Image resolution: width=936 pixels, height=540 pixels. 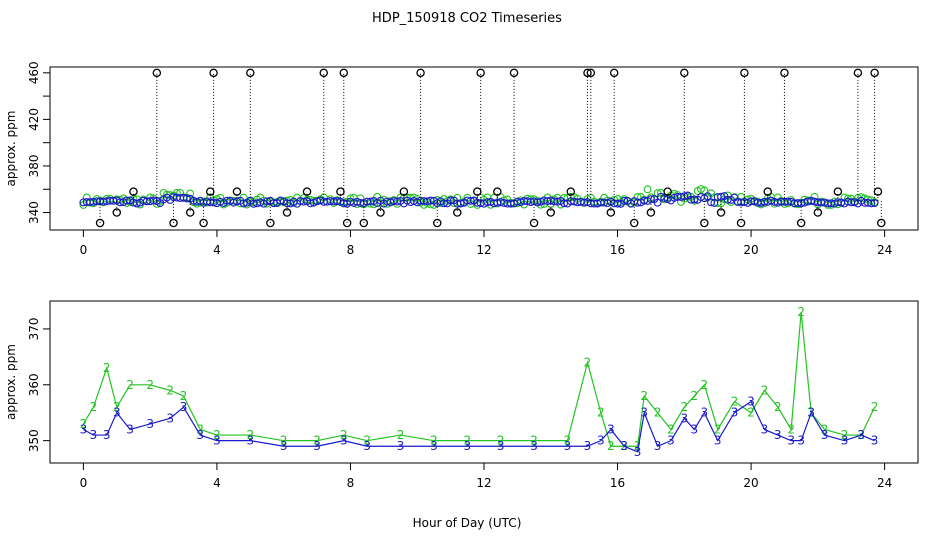 What do you see at coordinates (217, 483) in the screenshot?
I see `x-tick-label: 4` at bounding box center [217, 483].